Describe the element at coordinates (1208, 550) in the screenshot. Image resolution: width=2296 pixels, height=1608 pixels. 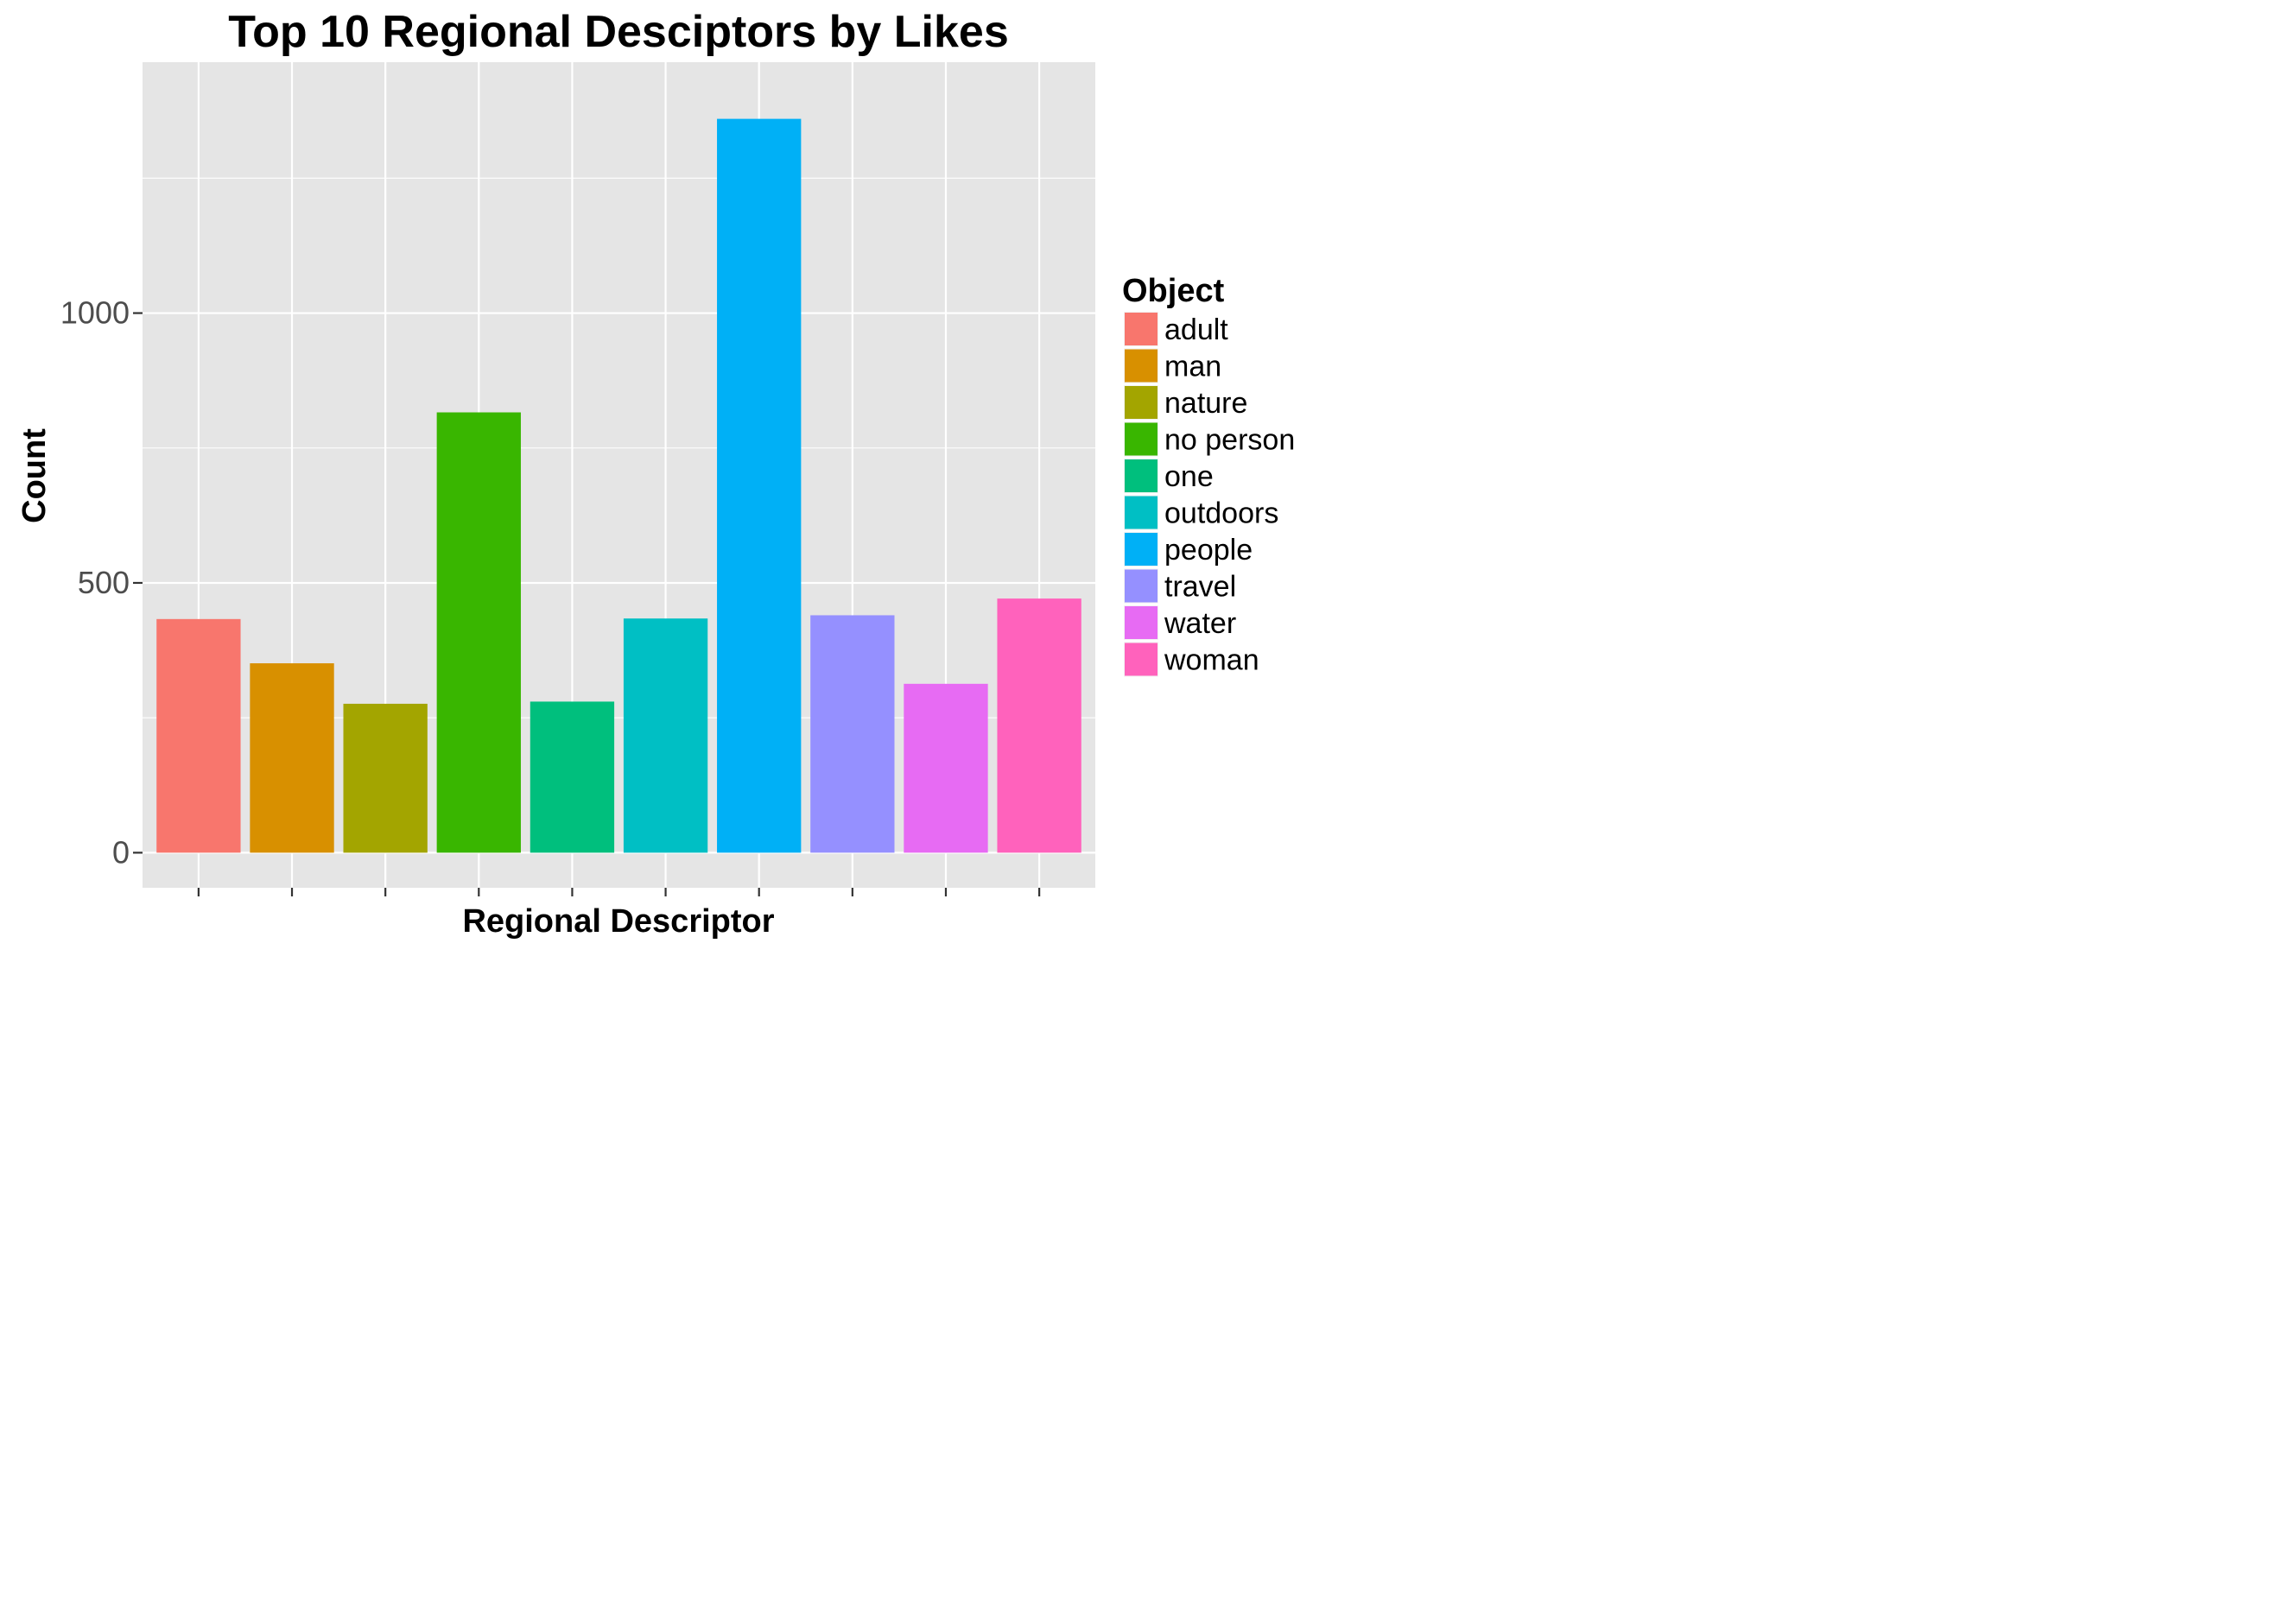
I see `legend-label-people: people` at that location.